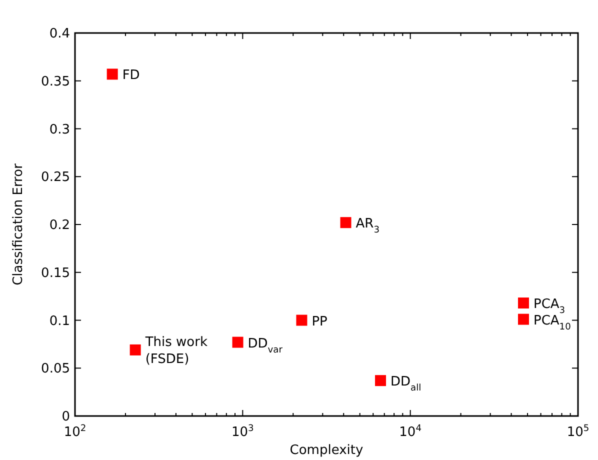 This screenshot has height=460, width=598. What do you see at coordinates (368, 226) in the screenshot?
I see `annotation: AR$_{3}$` at bounding box center [368, 226].